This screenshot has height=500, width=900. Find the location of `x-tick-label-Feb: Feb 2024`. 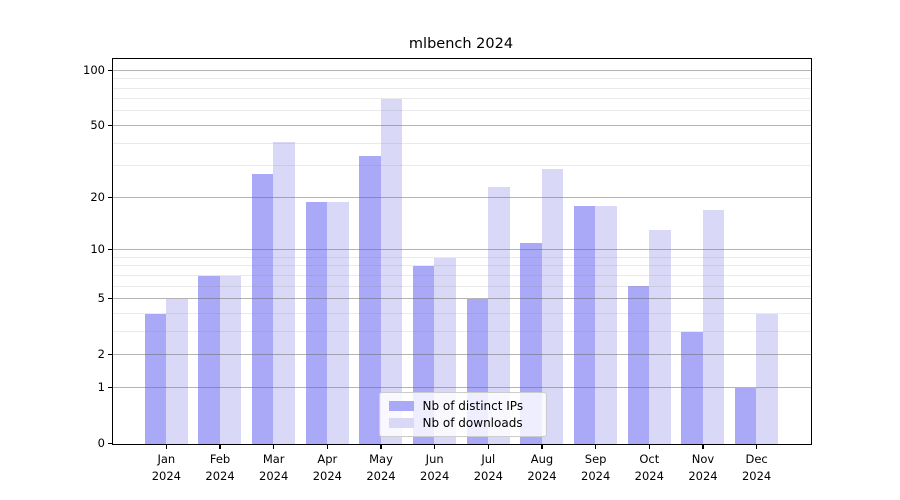

x-tick-label-Feb: Feb 2024 is located at coordinates (220, 467).